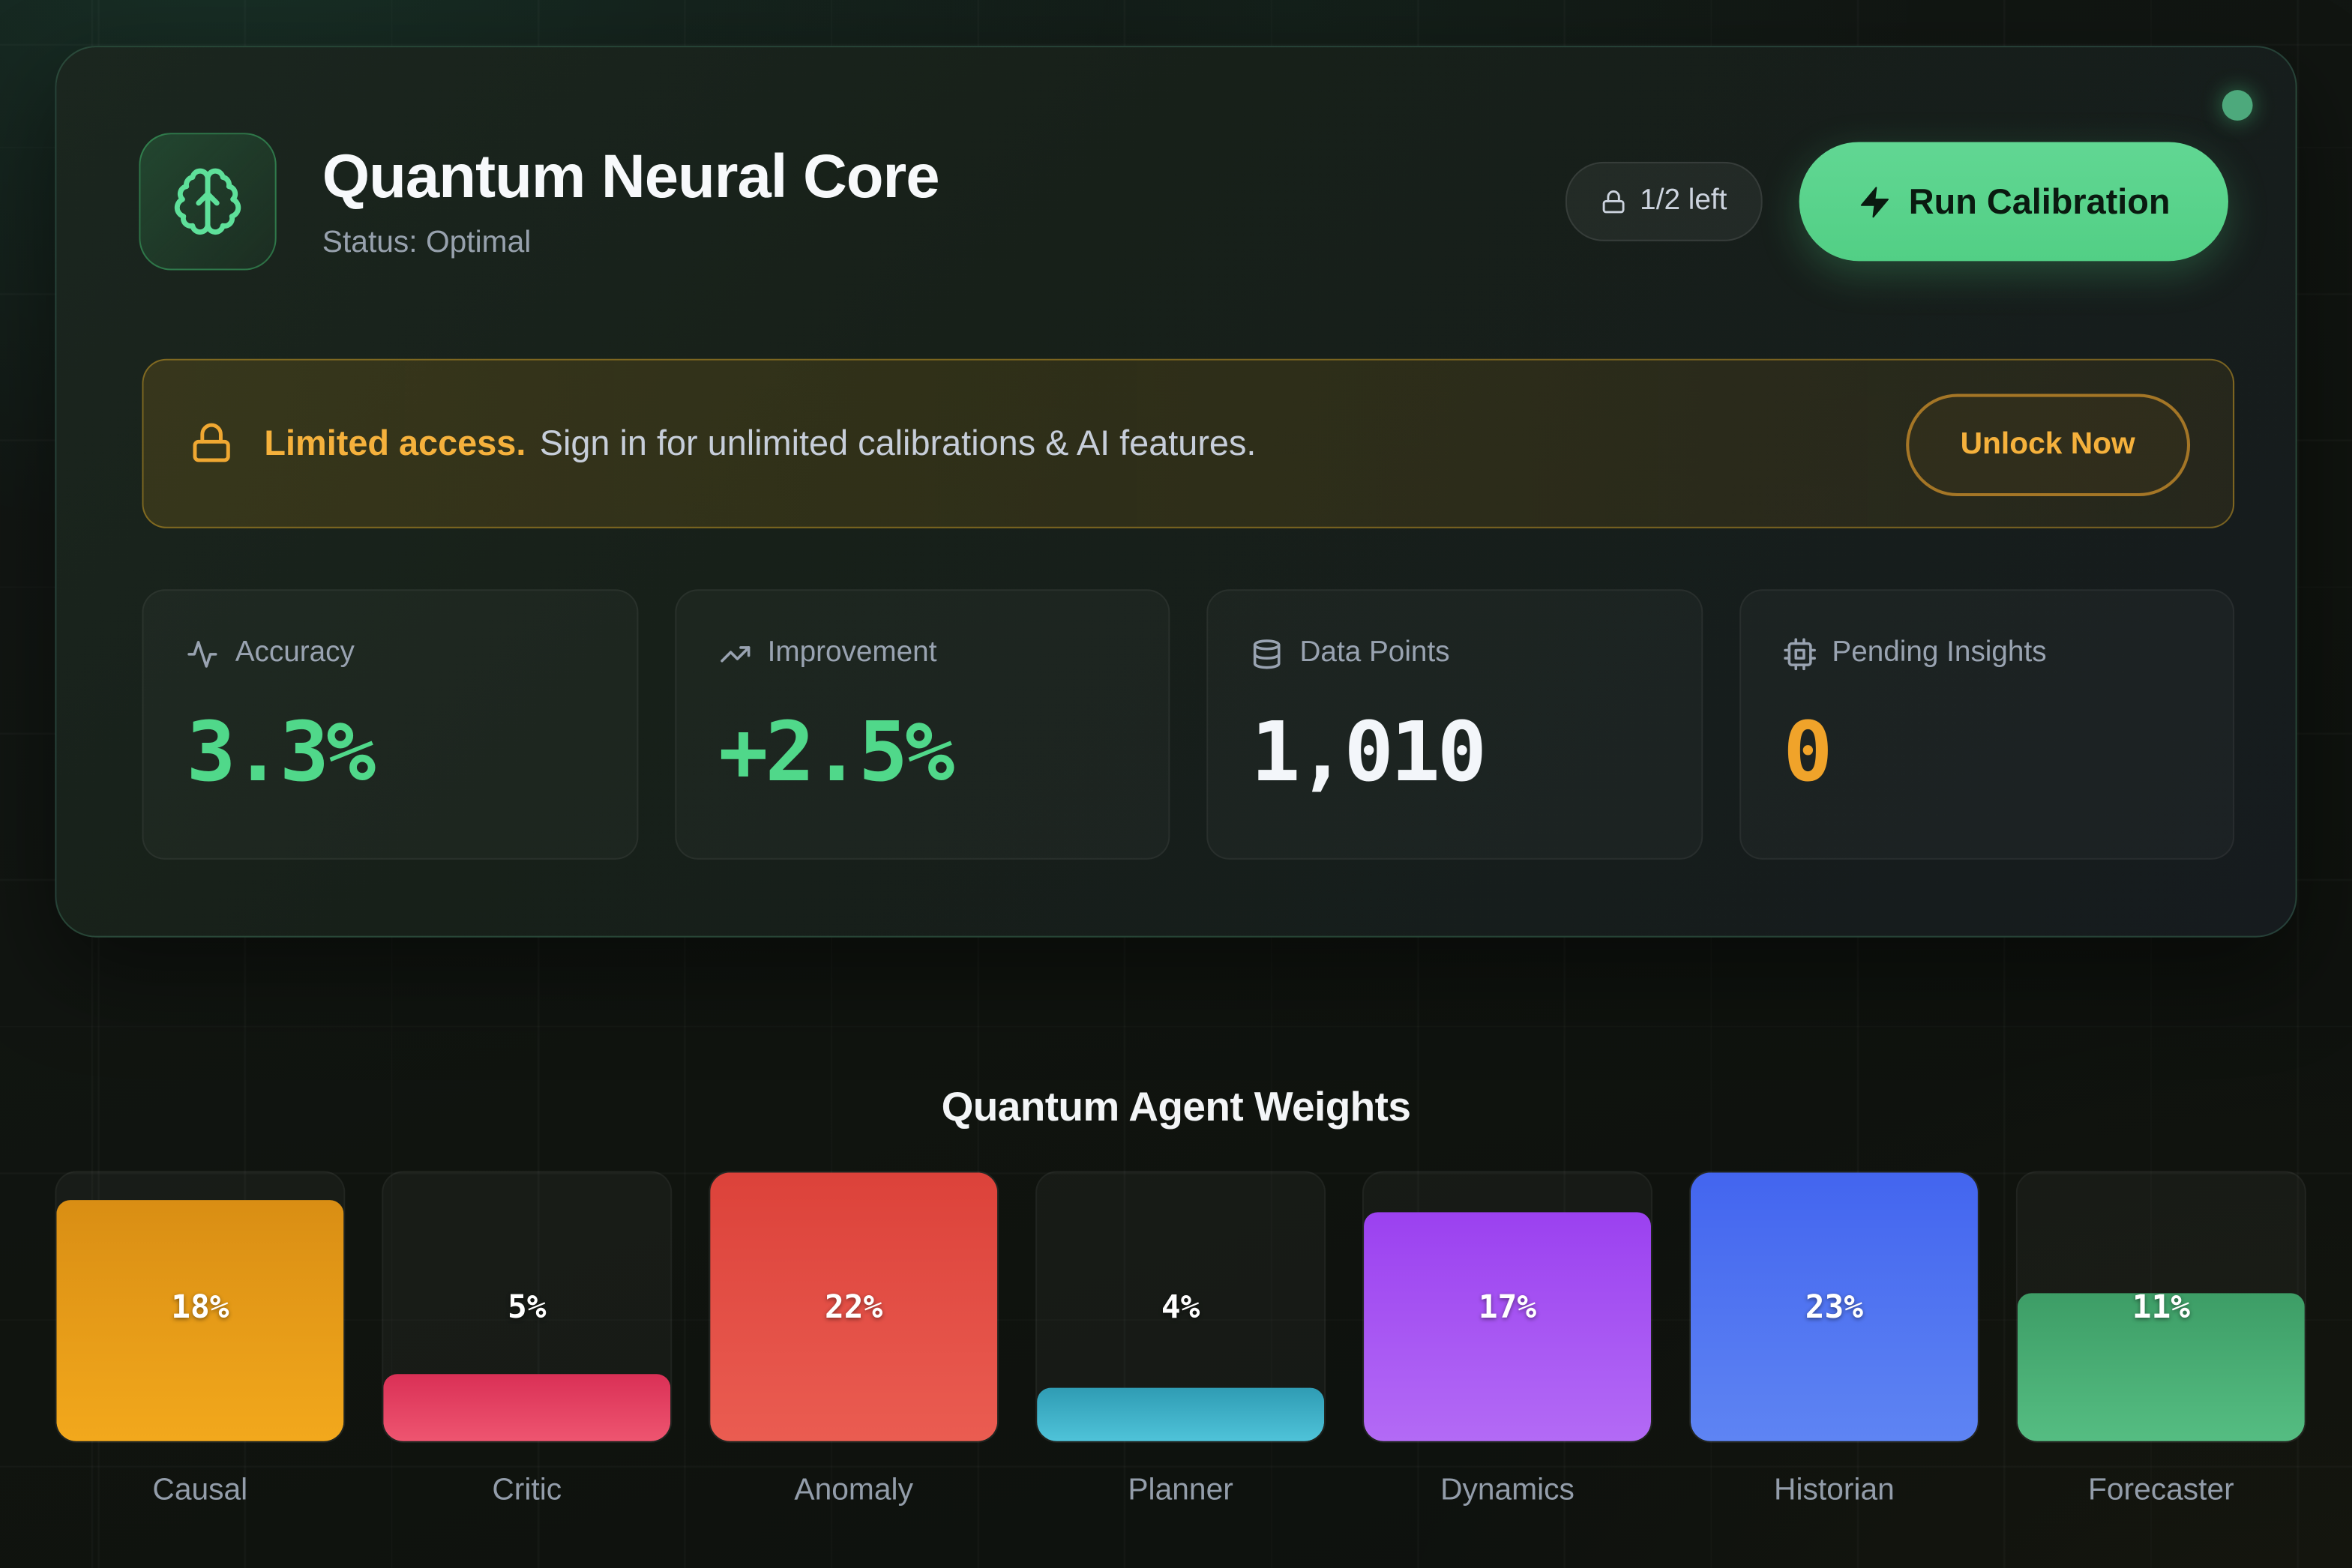  I want to click on cpu-icon, so click(1799, 653).